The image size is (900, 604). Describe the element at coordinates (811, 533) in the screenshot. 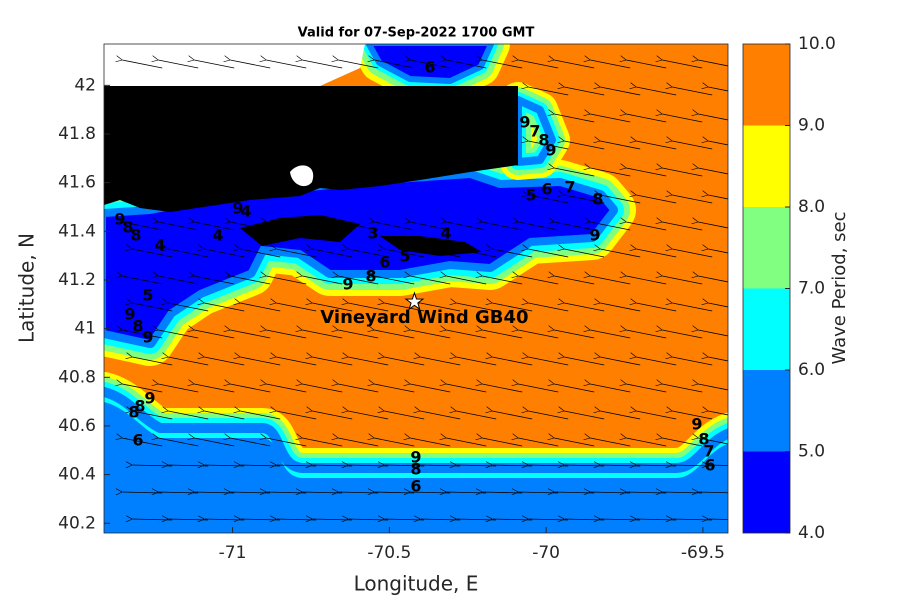

I see `colorbar-tick-label: 4.0` at that location.